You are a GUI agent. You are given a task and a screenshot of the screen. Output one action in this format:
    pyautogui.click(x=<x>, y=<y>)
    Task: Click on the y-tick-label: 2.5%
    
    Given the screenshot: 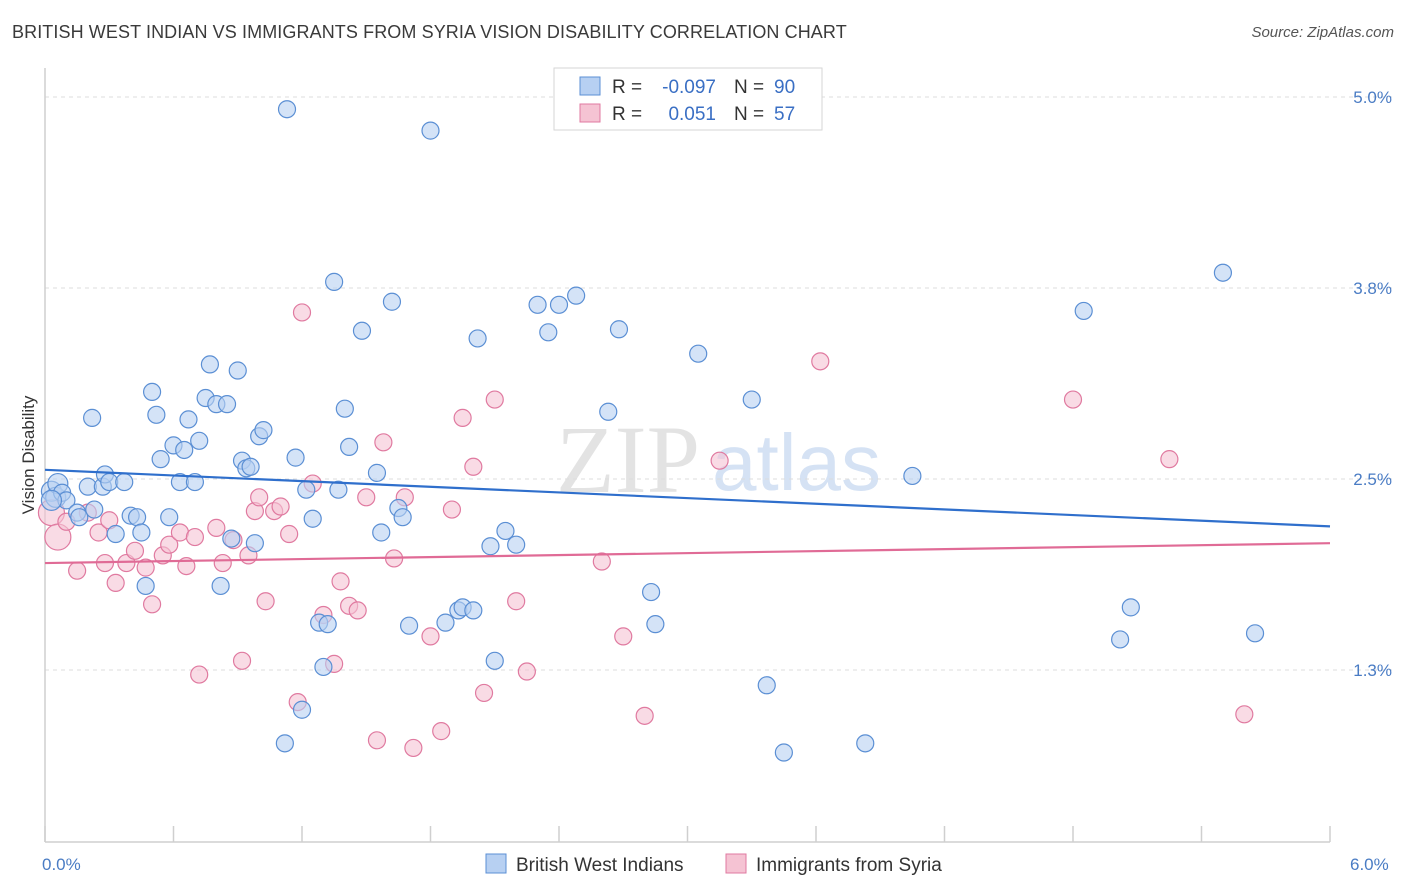 What is the action you would take?
    pyautogui.click(x=1372, y=479)
    